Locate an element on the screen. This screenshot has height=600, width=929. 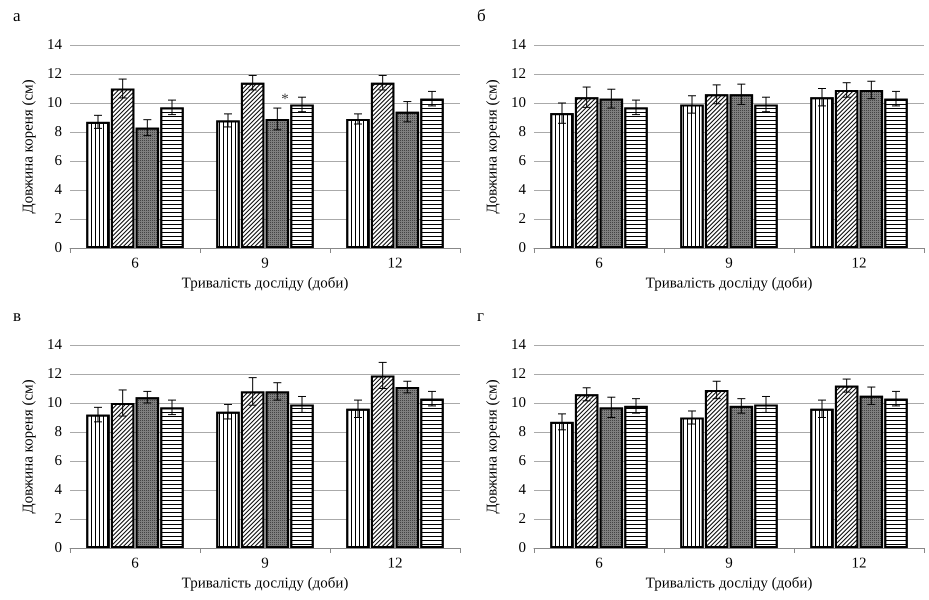
annotation: * is located at coordinates (285, 100).